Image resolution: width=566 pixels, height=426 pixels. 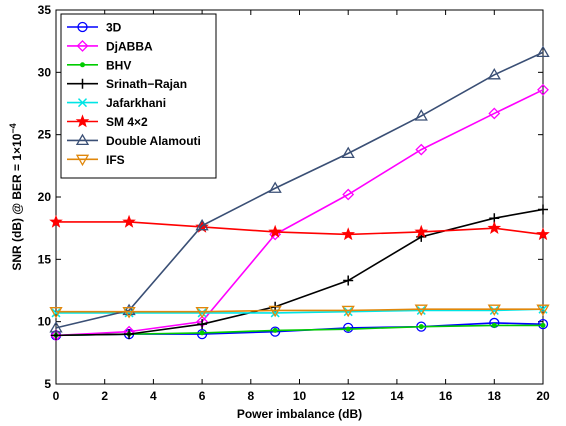 What do you see at coordinates (45, 322) in the screenshot?
I see `y-tick-label: 10` at bounding box center [45, 322].